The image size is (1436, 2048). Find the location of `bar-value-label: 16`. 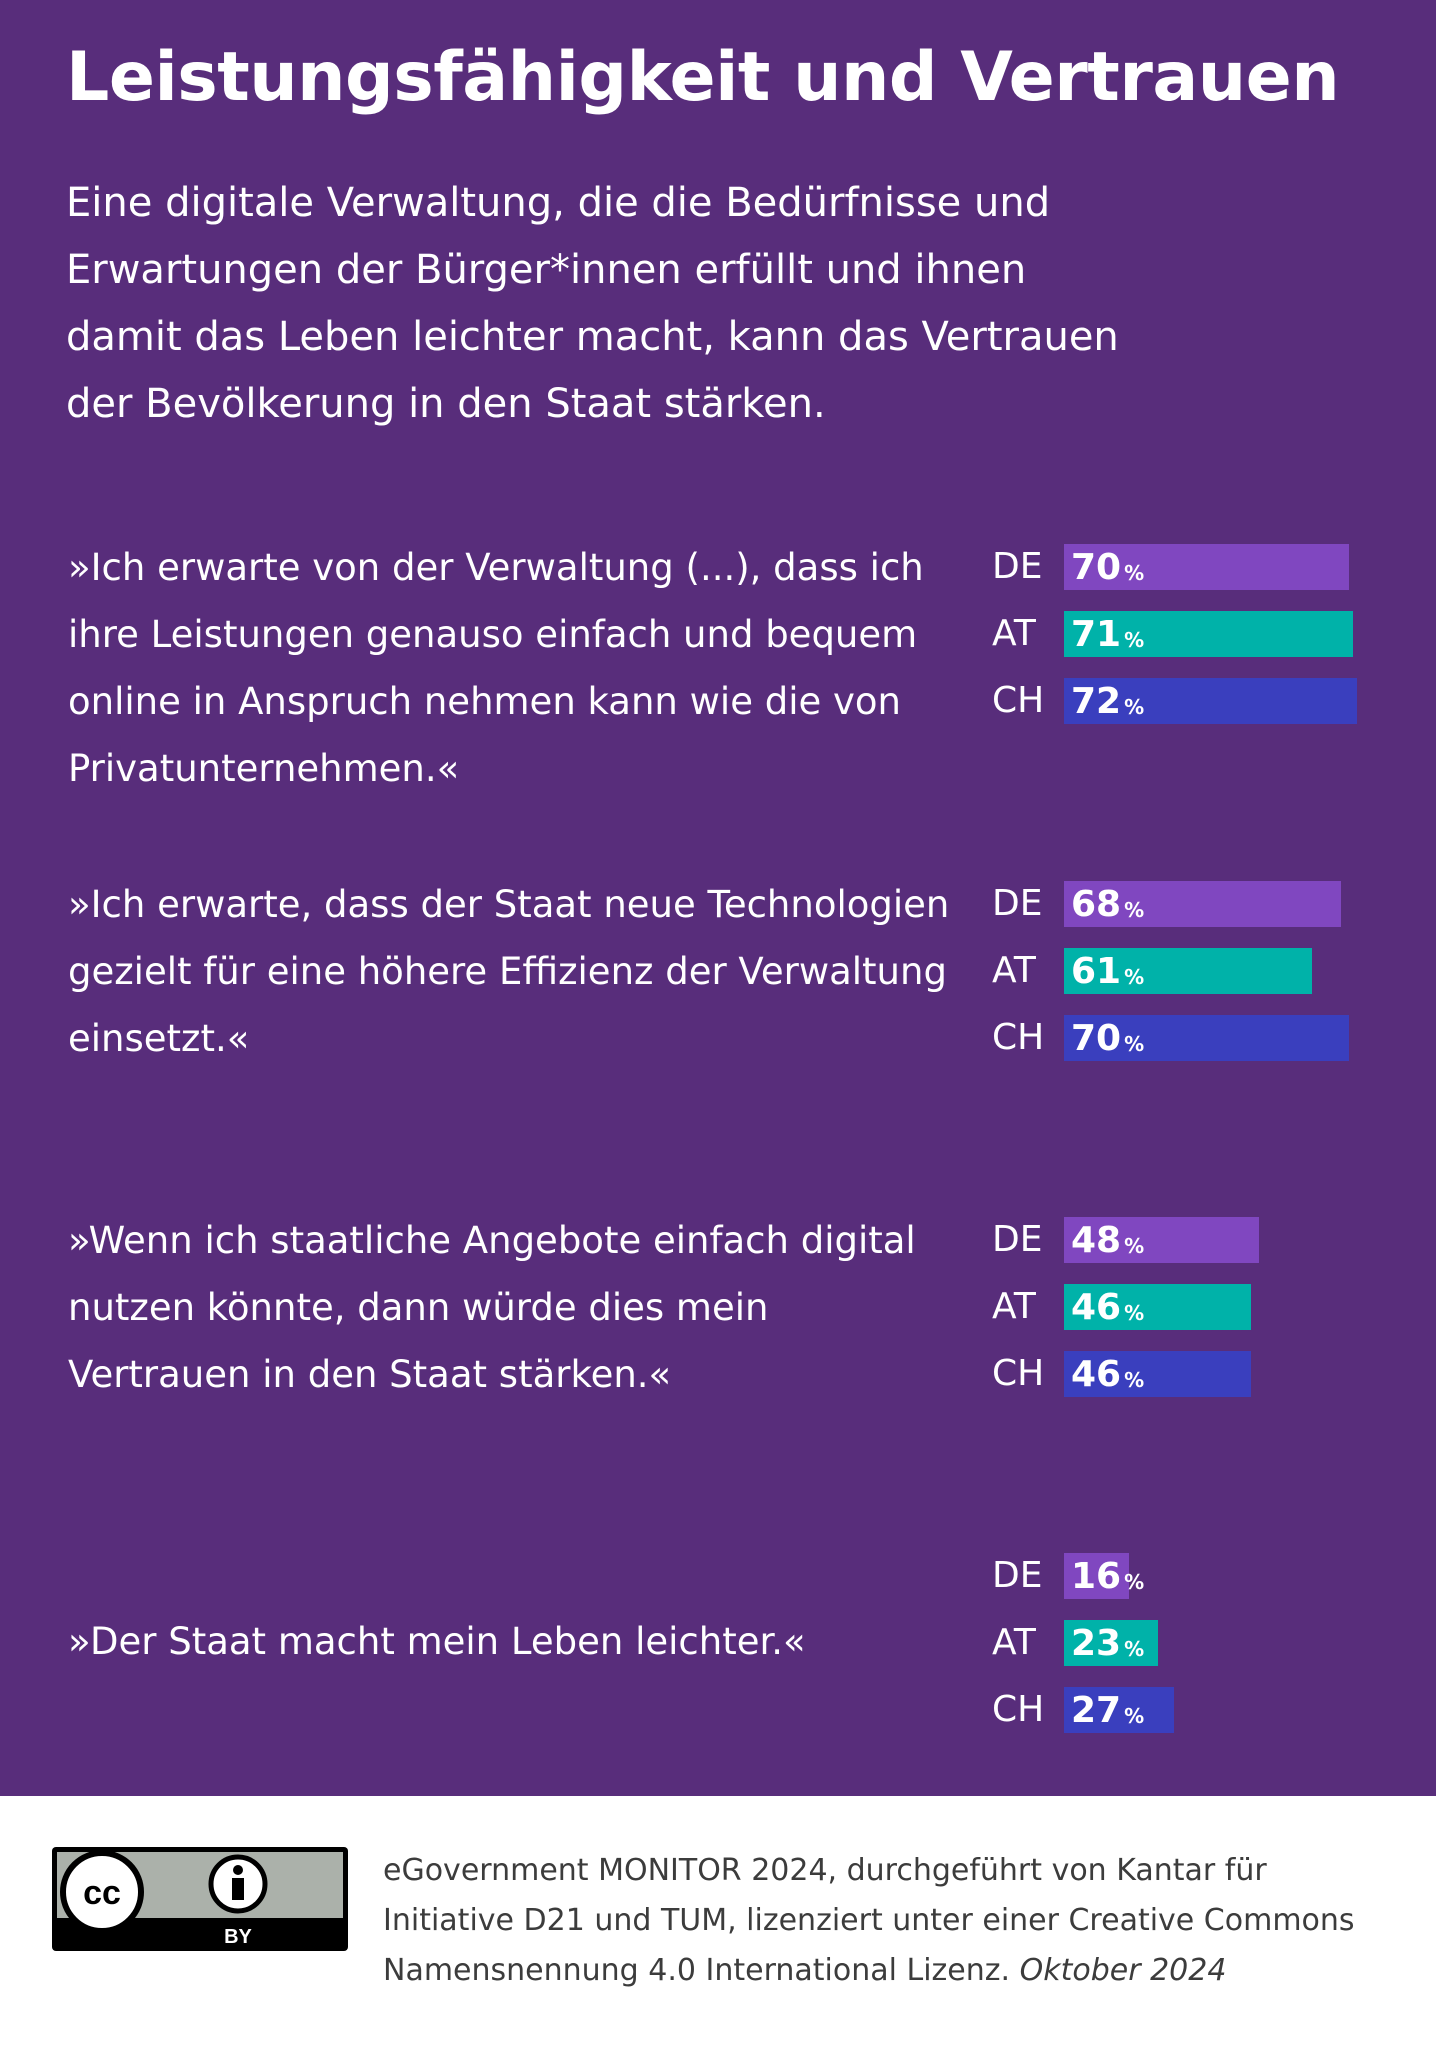

bar-value-label: 16 is located at coordinates (1096, 1576).